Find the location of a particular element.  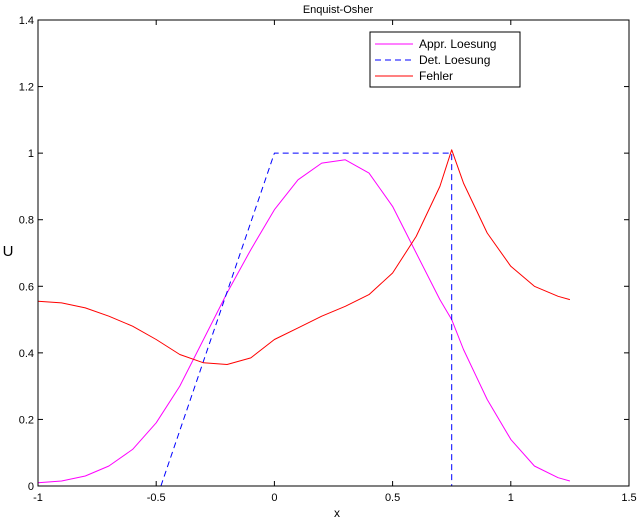

y-axis-label: U is located at coordinates (8, 251).